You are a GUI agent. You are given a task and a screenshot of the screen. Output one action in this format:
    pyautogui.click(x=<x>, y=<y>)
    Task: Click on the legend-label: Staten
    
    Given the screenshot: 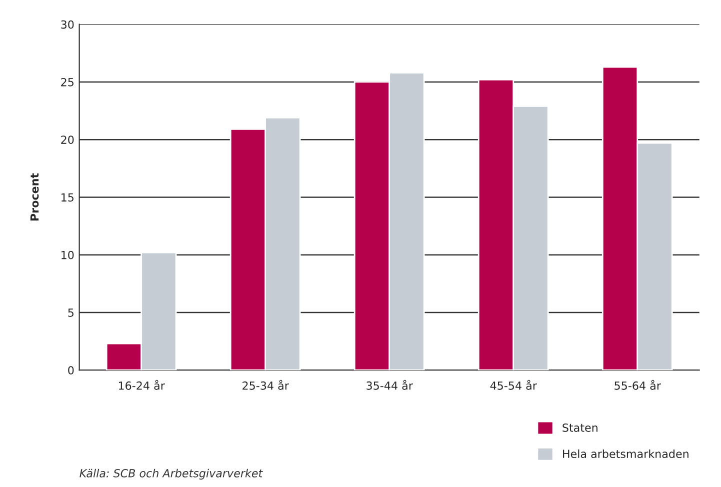 What is the action you would take?
    pyautogui.click(x=580, y=427)
    